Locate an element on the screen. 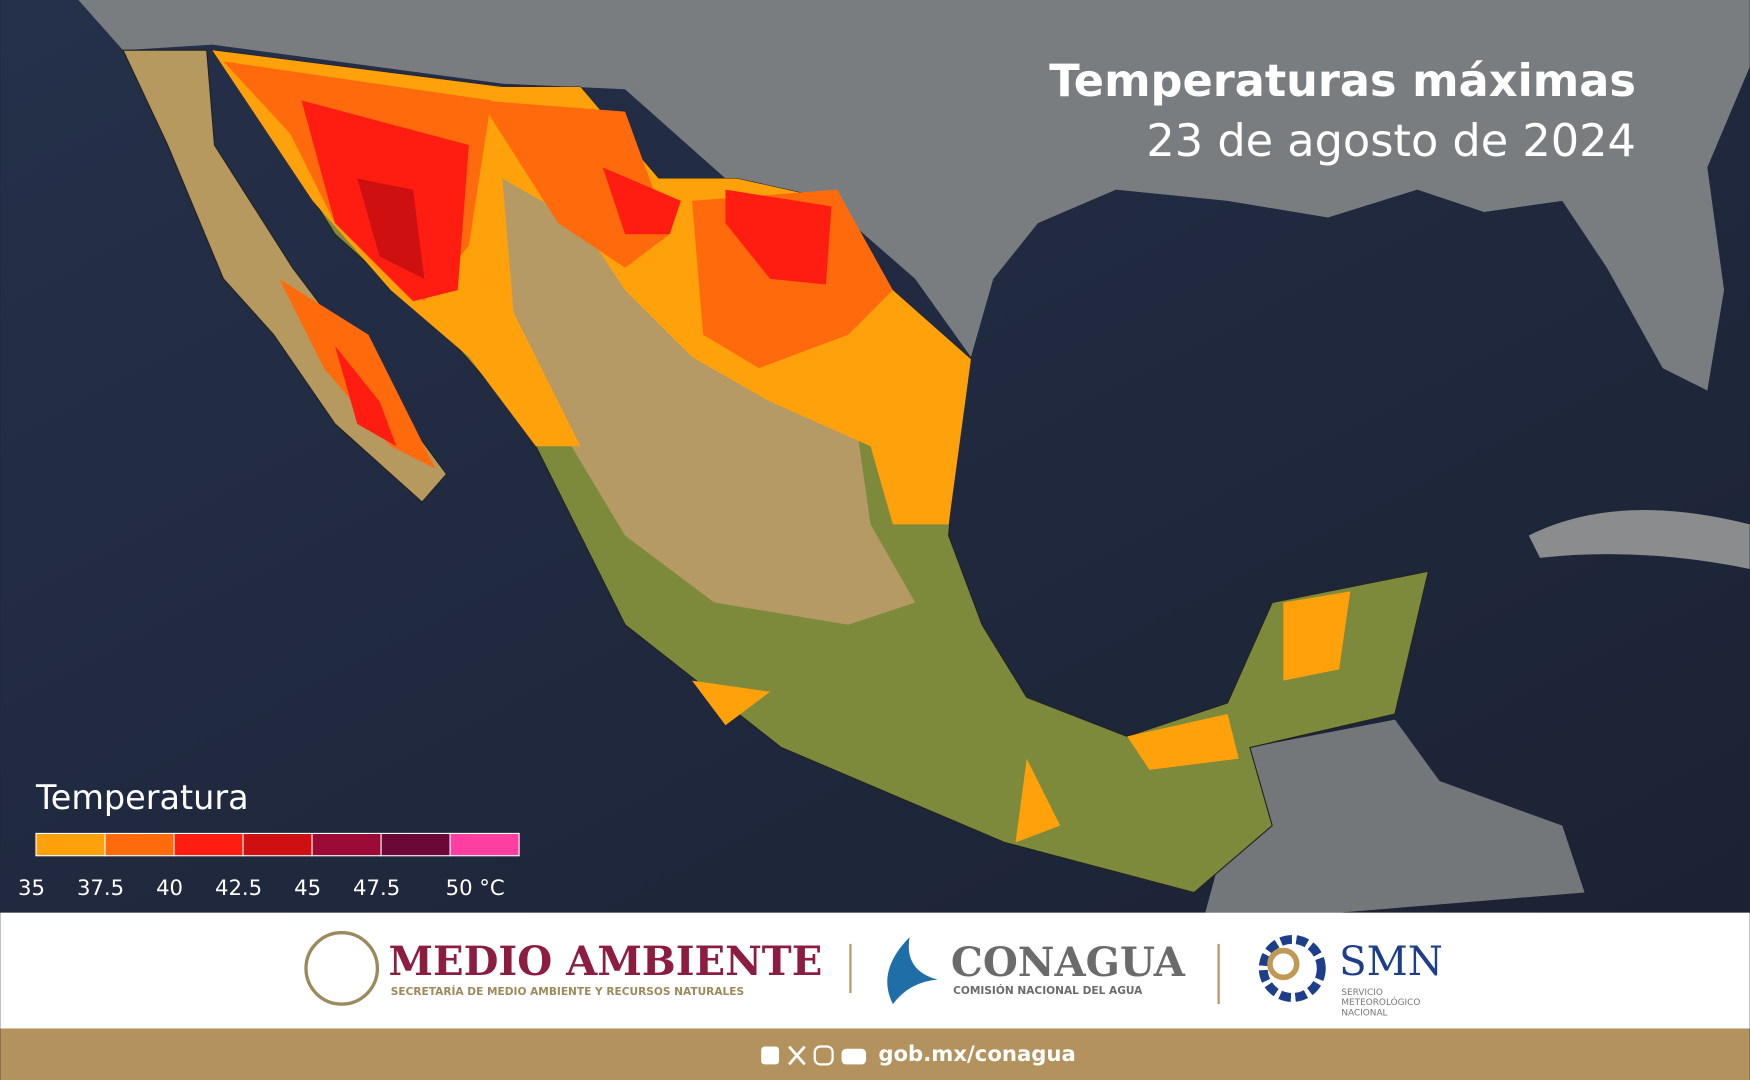 The image size is (1750, 1080). legend-tick-label: 35 is located at coordinates (31, 887).